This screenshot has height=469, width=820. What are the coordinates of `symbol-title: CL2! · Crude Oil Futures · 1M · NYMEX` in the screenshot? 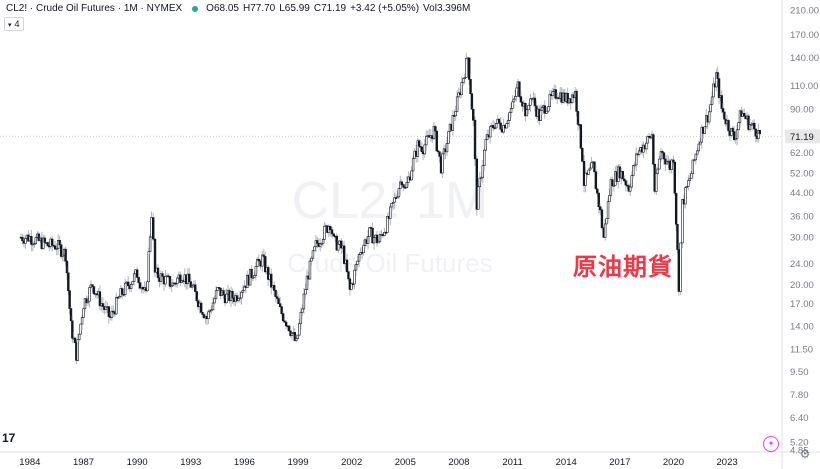 It's located at (94, 8).